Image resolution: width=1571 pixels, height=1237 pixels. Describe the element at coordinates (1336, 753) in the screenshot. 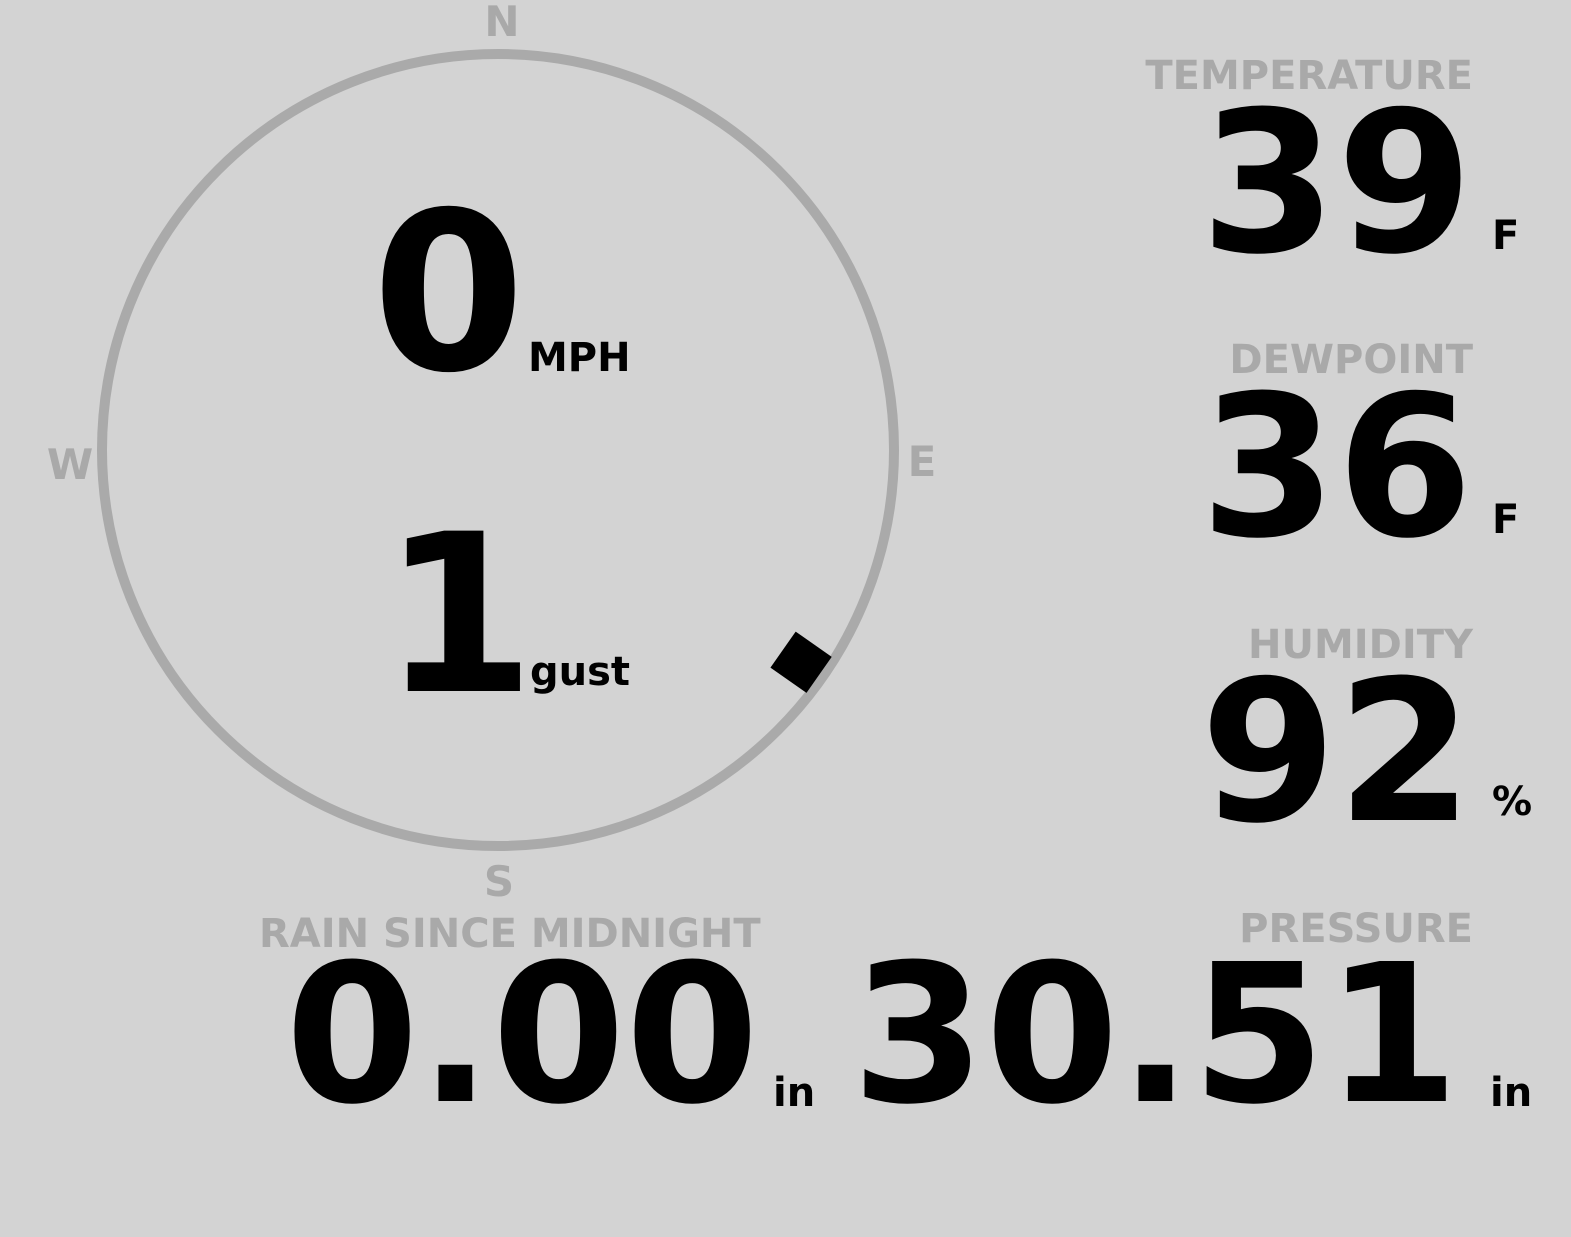

I see `humidity-value: 92` at that location.